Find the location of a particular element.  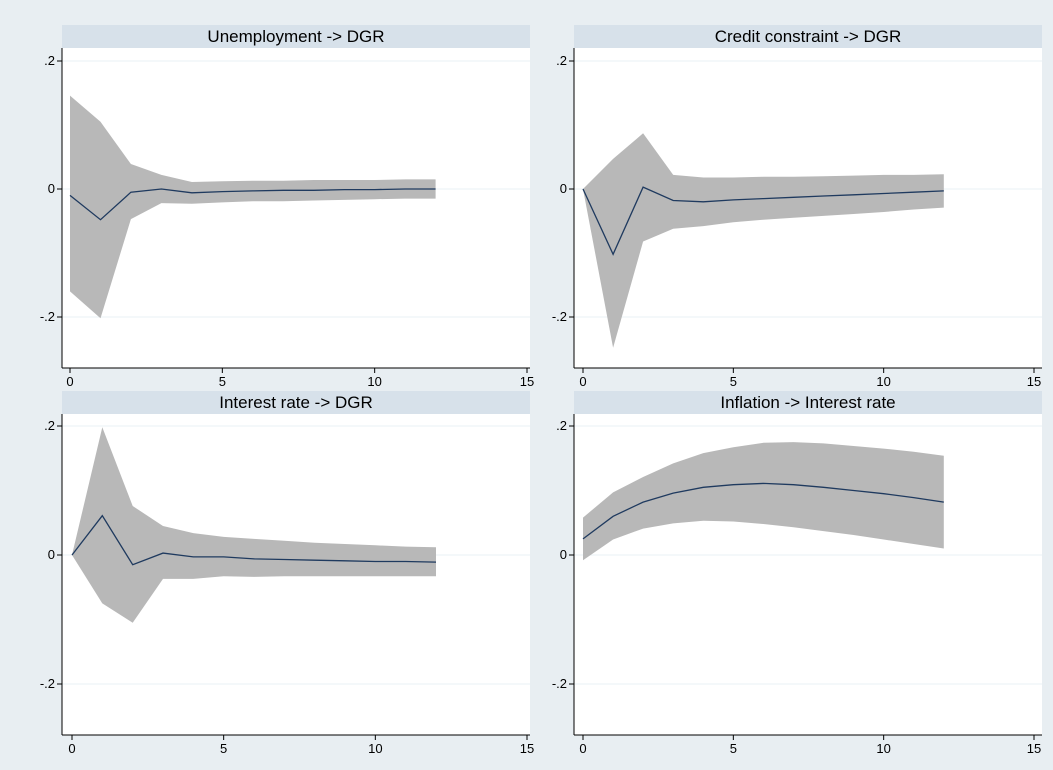

panel-title: Credit constraint -> DGR is located at coordinates (808, 36).